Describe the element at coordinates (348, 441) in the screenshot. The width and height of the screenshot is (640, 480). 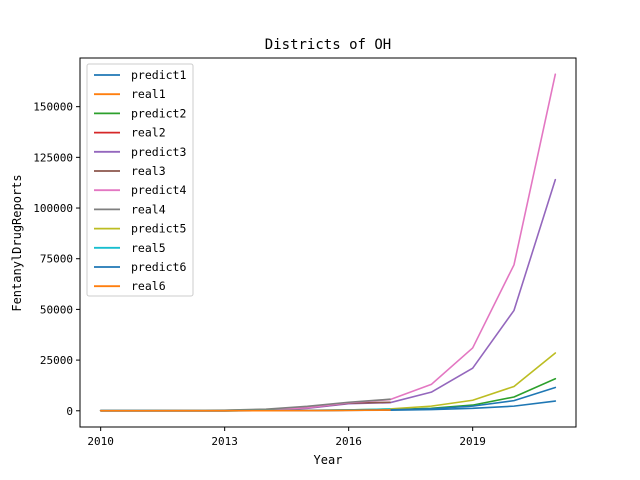
I see `x-tick-label: 2016` at that location.